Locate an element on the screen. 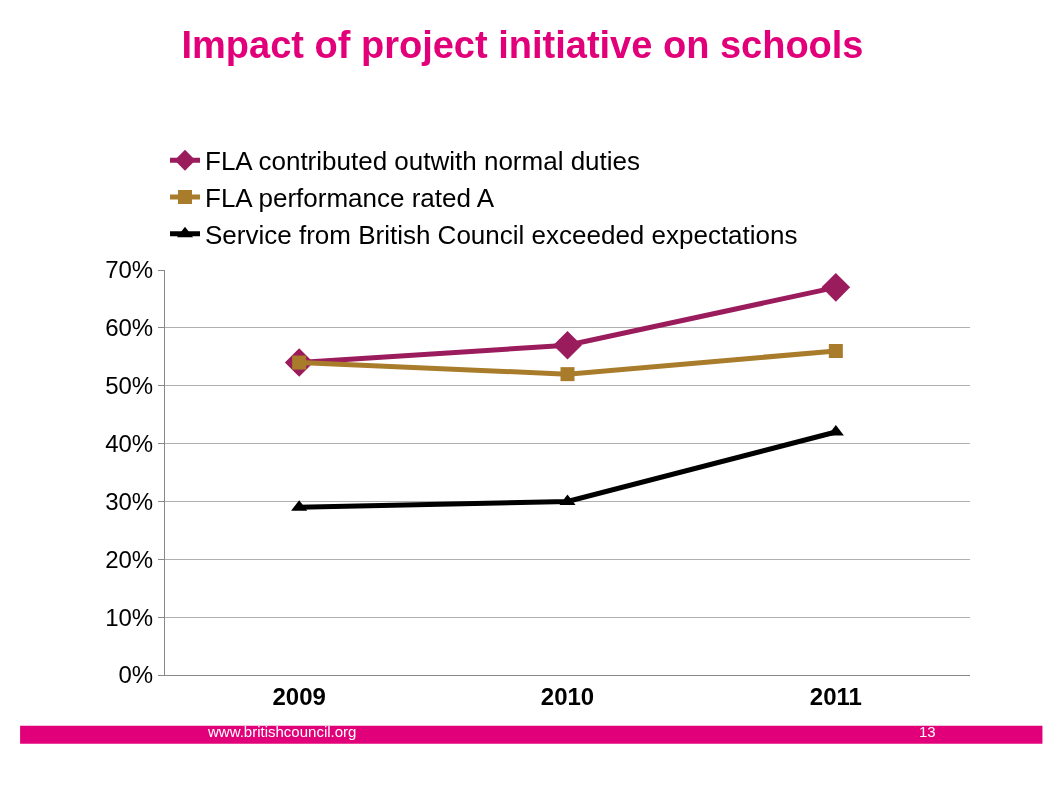 This screenshot has width=1045, height=785. x-tick-label: 2011 is located at coordinates (835, 696).